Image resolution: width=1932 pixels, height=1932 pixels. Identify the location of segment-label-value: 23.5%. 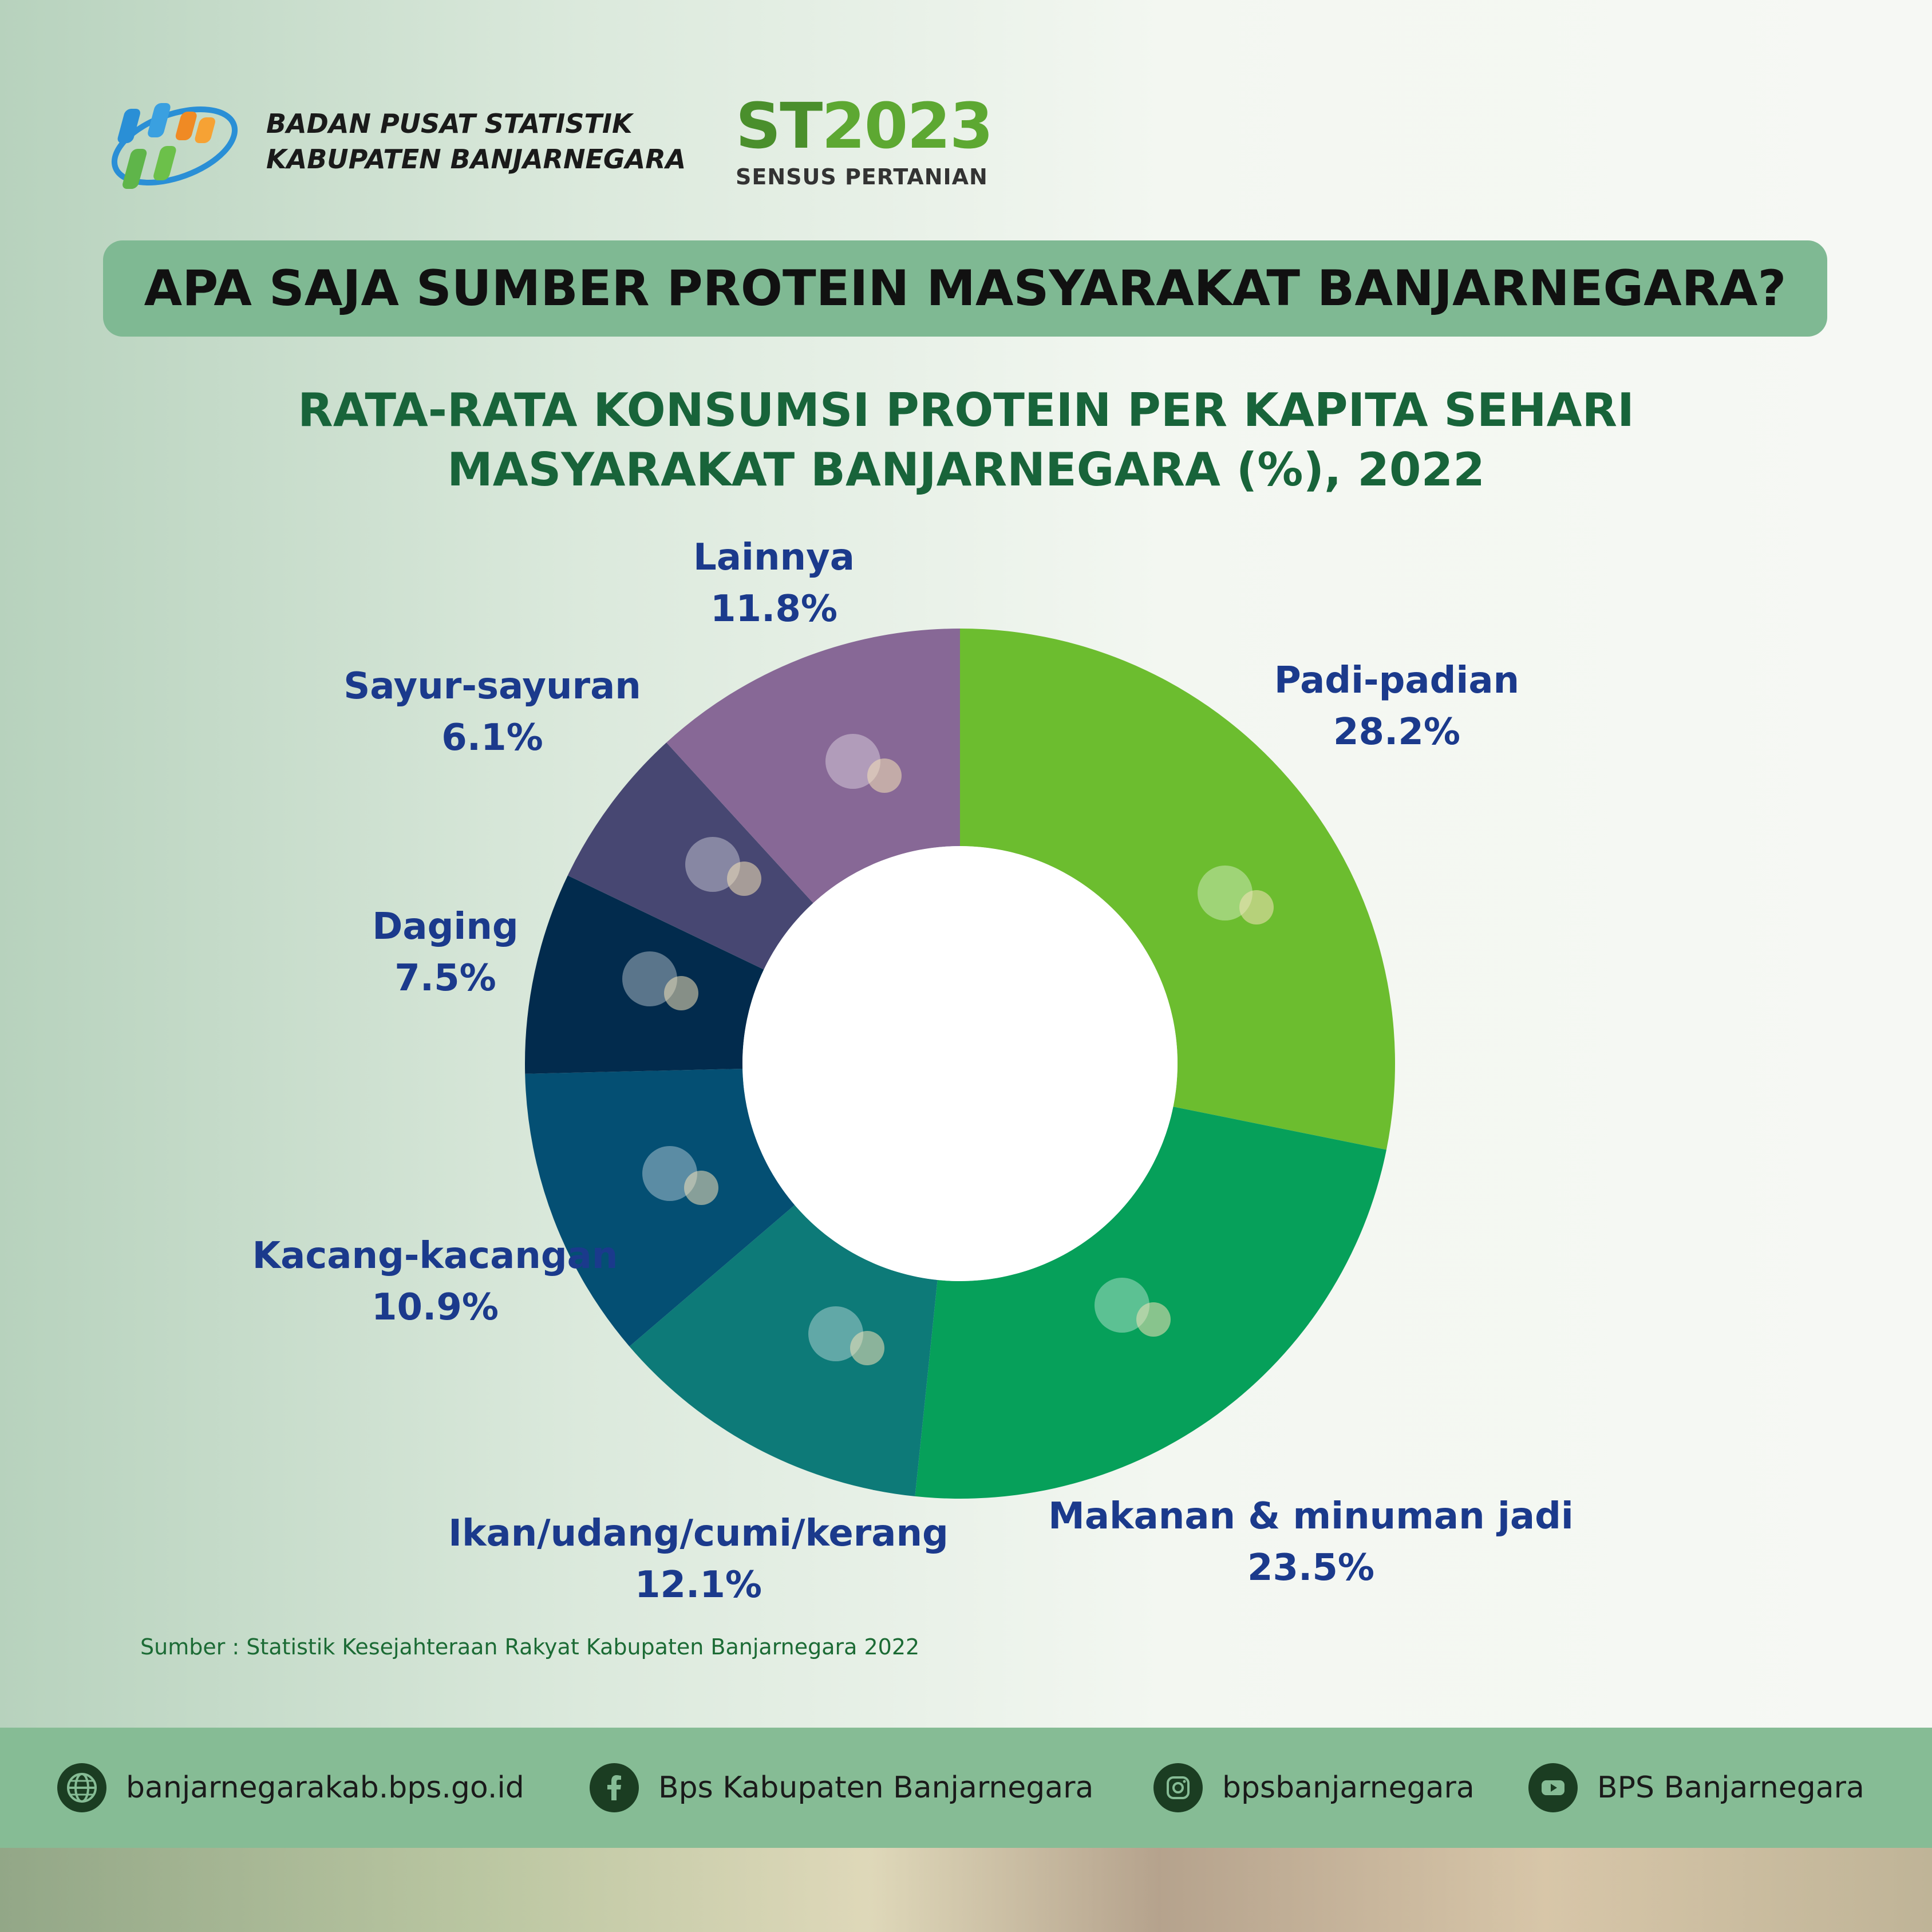
(1310, 1568).